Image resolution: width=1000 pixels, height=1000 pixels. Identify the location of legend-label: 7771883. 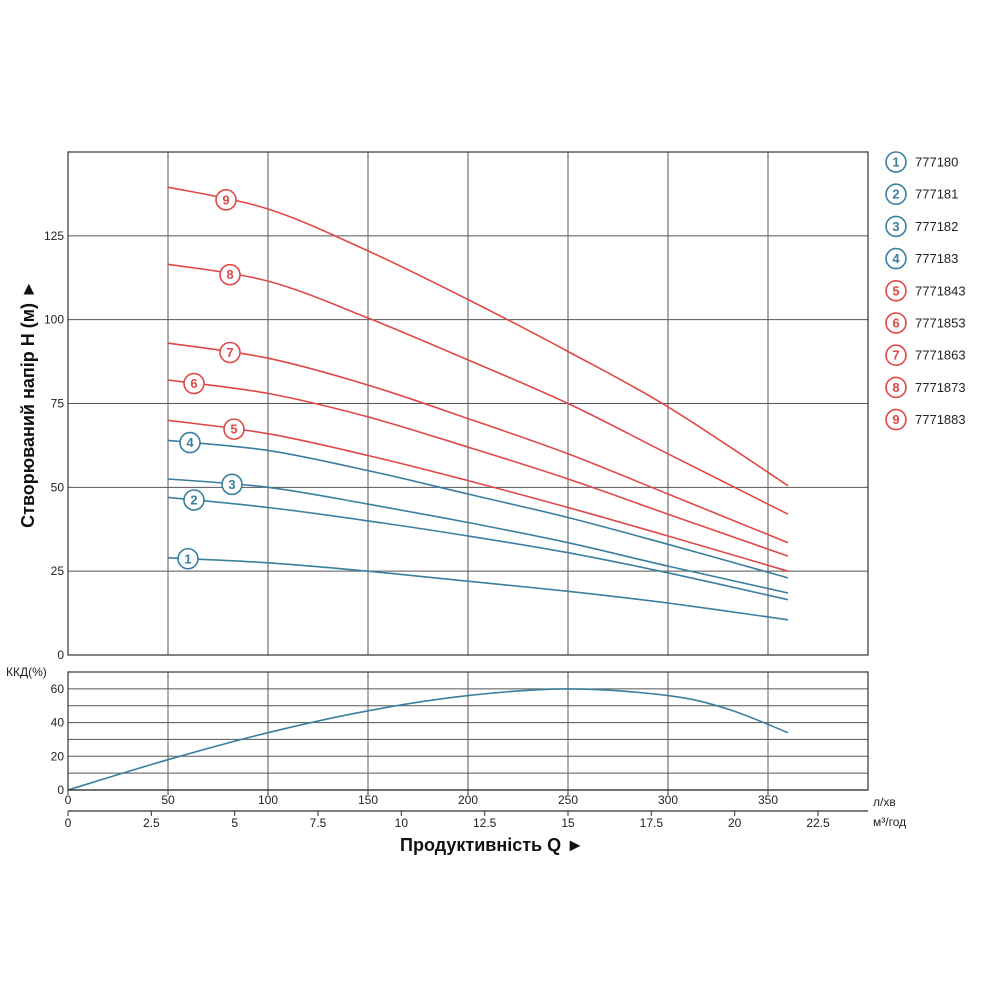
(940, 419).